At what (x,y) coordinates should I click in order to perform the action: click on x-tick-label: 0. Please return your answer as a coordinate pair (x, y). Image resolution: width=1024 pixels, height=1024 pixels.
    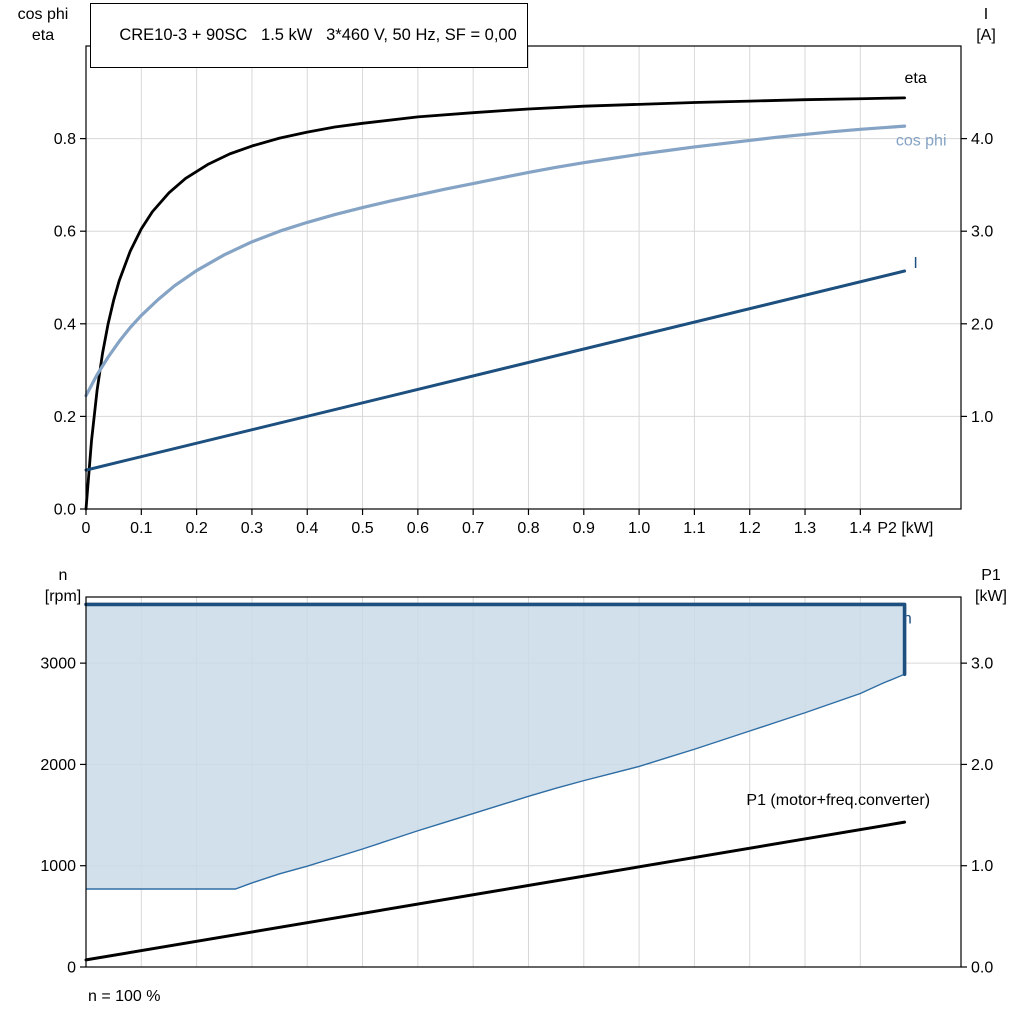
    Looking at the image, I should click on (86, 528).